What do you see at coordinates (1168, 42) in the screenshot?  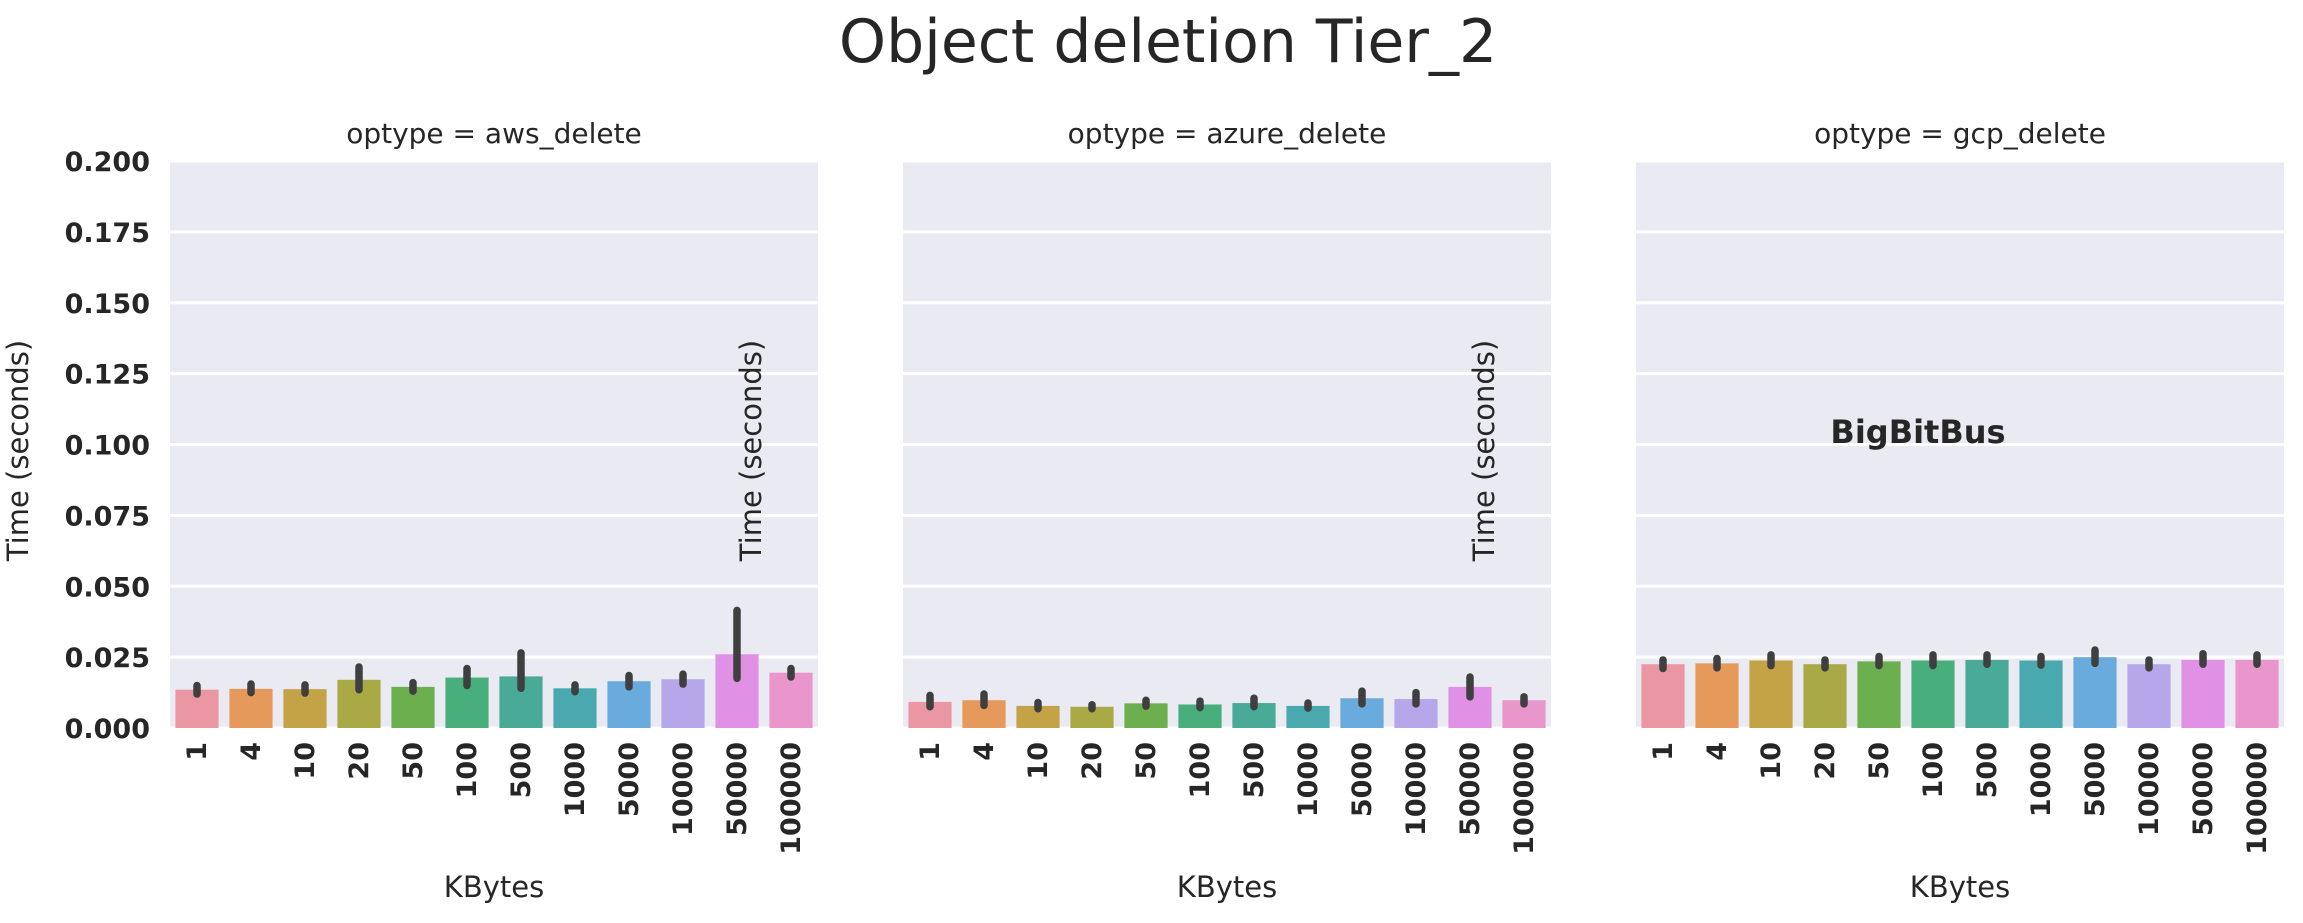 I see `chart-title: Object deletion Tier_2` at bounding box center [1168, 42].